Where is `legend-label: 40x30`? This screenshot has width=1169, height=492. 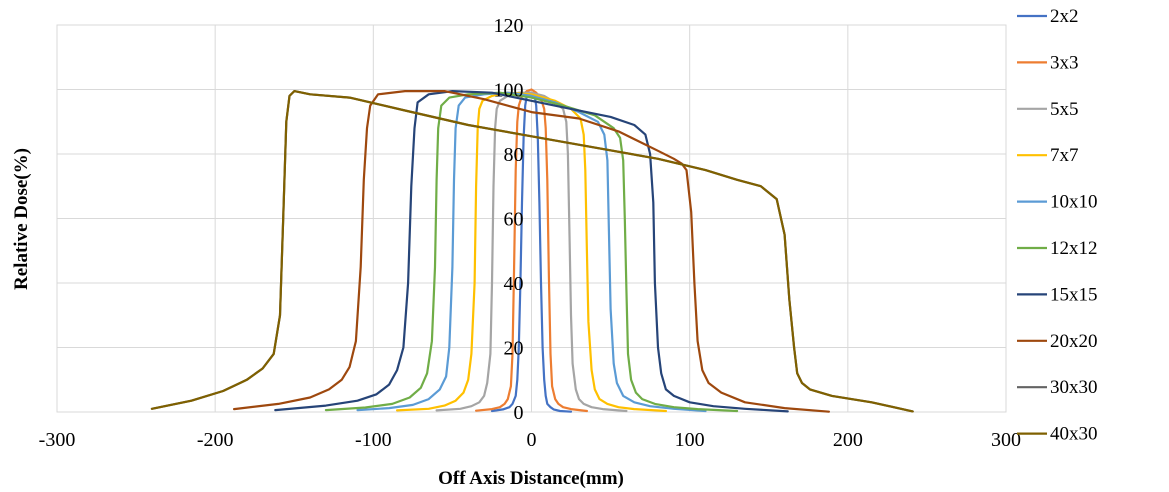 legend-label: 40x30 is located at coordinates (1074, 434).